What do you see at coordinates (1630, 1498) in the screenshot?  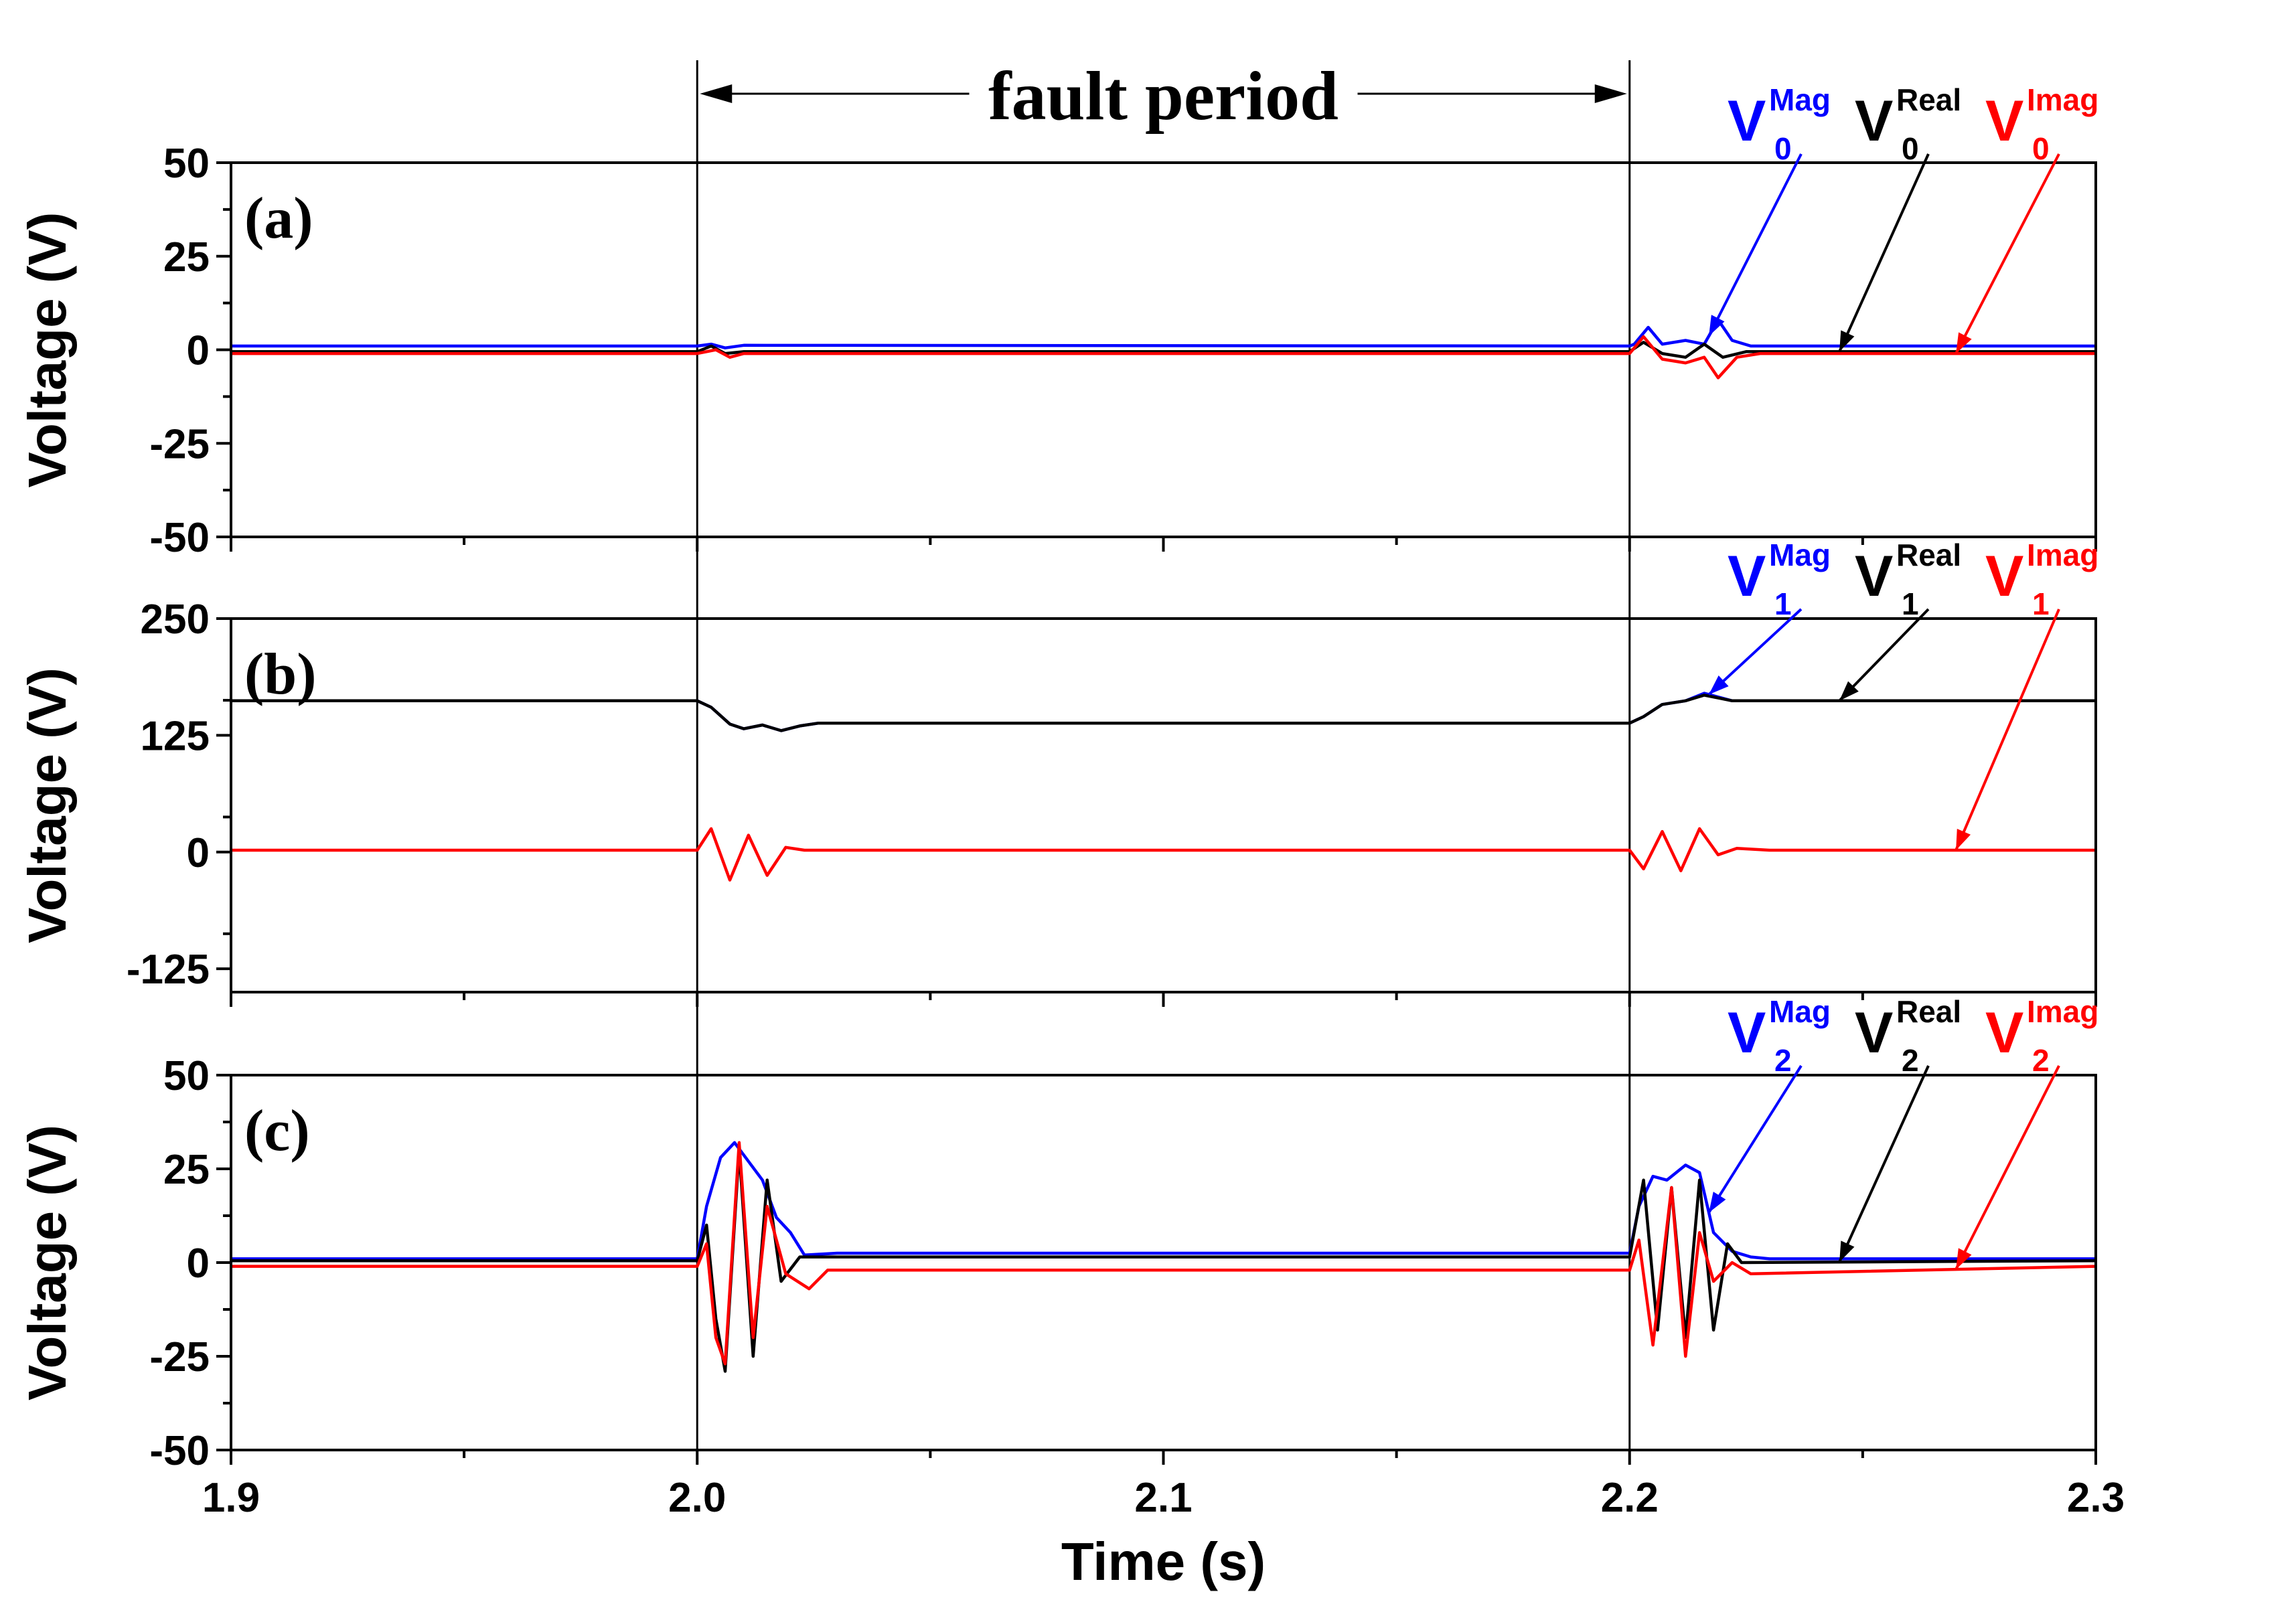 I see `x-tick-label: 2.2` at bounding box center [1630, 1498].